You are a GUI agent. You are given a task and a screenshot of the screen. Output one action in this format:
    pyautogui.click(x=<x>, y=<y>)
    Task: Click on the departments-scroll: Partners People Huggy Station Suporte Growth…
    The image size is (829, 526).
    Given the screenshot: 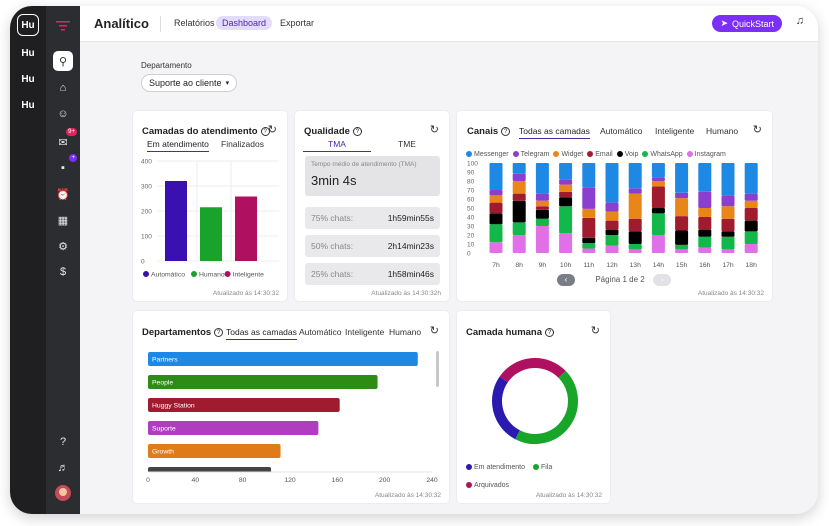 What is the action you would take?
    pyautogui.click(x=291, y=410)
    